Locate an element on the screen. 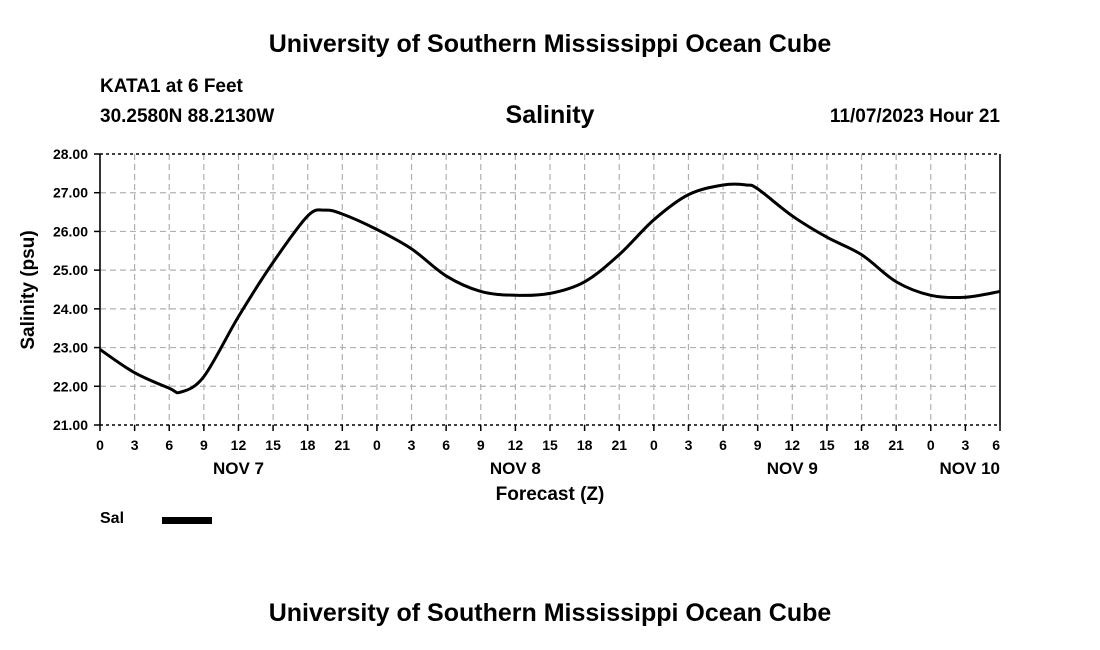 Image resolution: width=1100 pixels, height=650 pixels. day-label: NOV 9 is located at coordinates (792, 468).